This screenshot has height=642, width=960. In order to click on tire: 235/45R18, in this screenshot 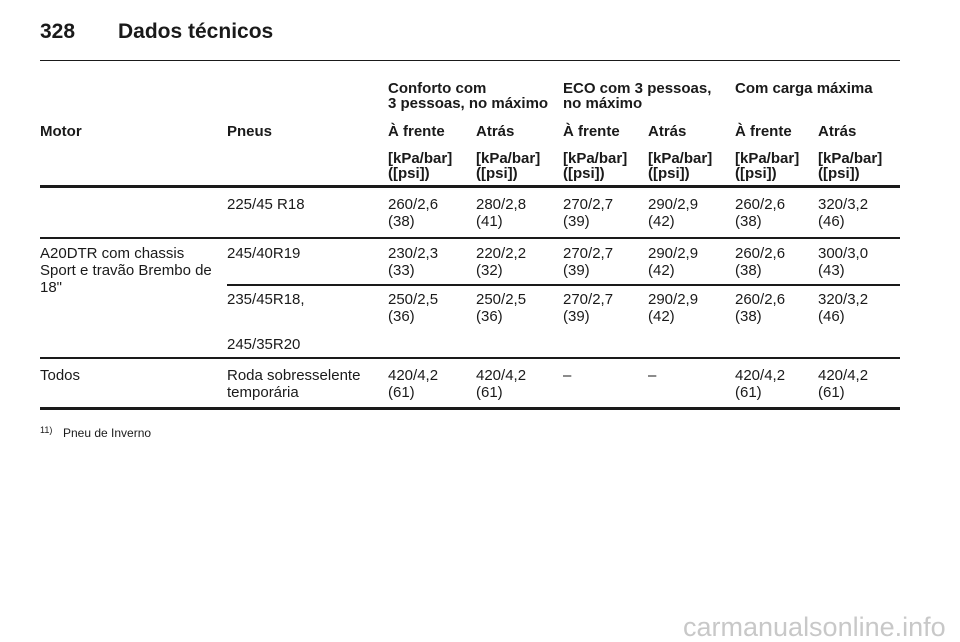, I will do `click(266, 299)`.